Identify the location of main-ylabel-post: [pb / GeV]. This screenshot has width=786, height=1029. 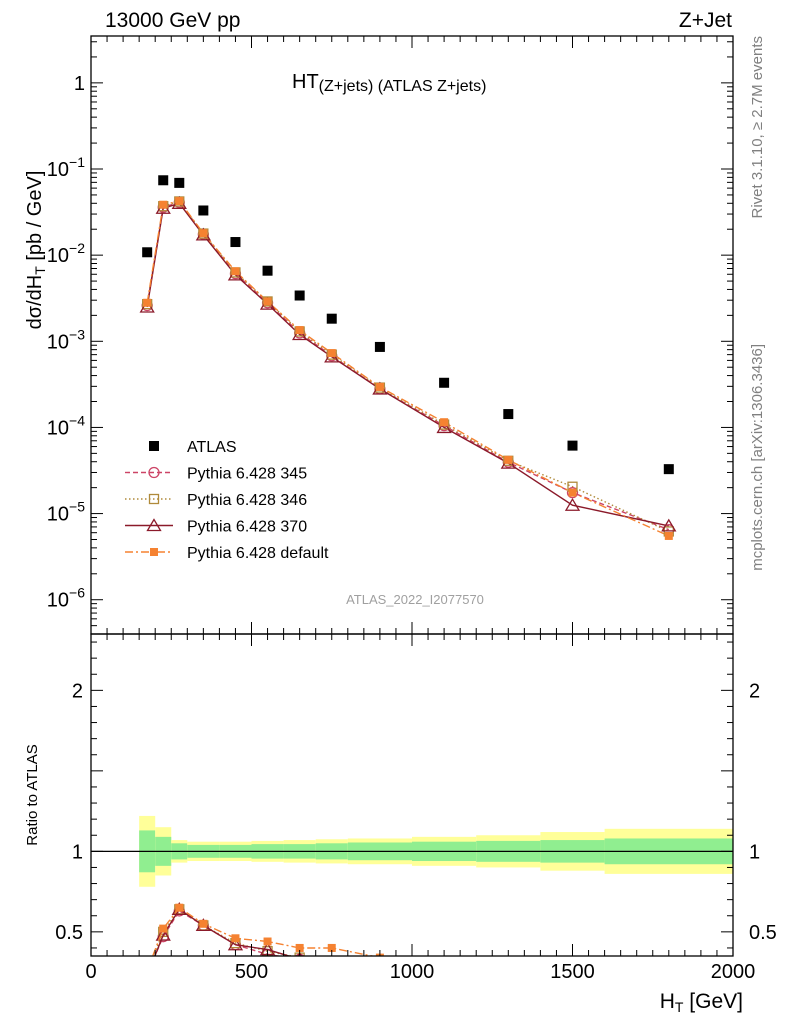
(35, 219).